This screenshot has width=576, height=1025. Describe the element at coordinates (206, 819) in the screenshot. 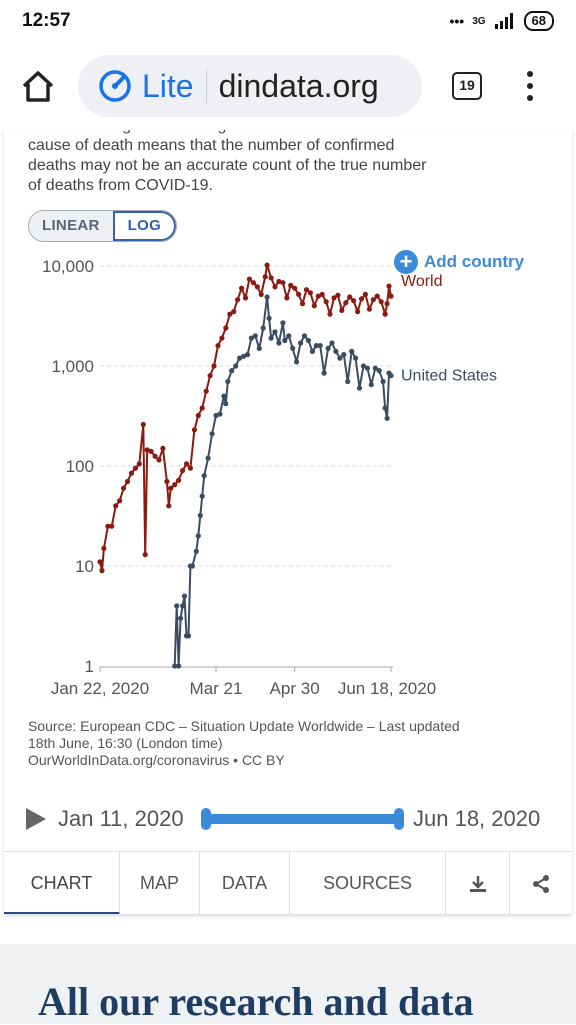

I see `timeline-start-handle` at that location.